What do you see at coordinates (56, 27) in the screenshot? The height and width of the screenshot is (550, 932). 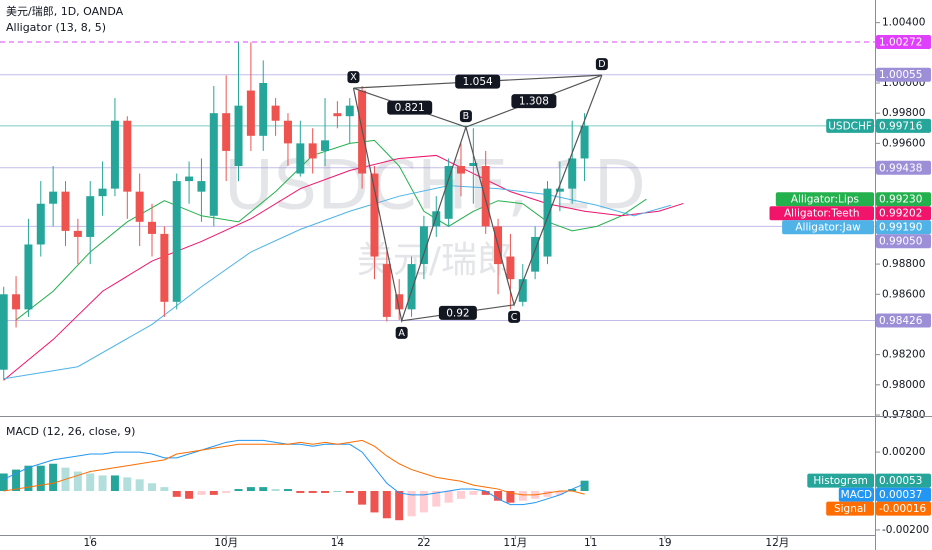 I see `indicator-title: Alligator (13, 8, 5)` at bounding box center [56, 27].